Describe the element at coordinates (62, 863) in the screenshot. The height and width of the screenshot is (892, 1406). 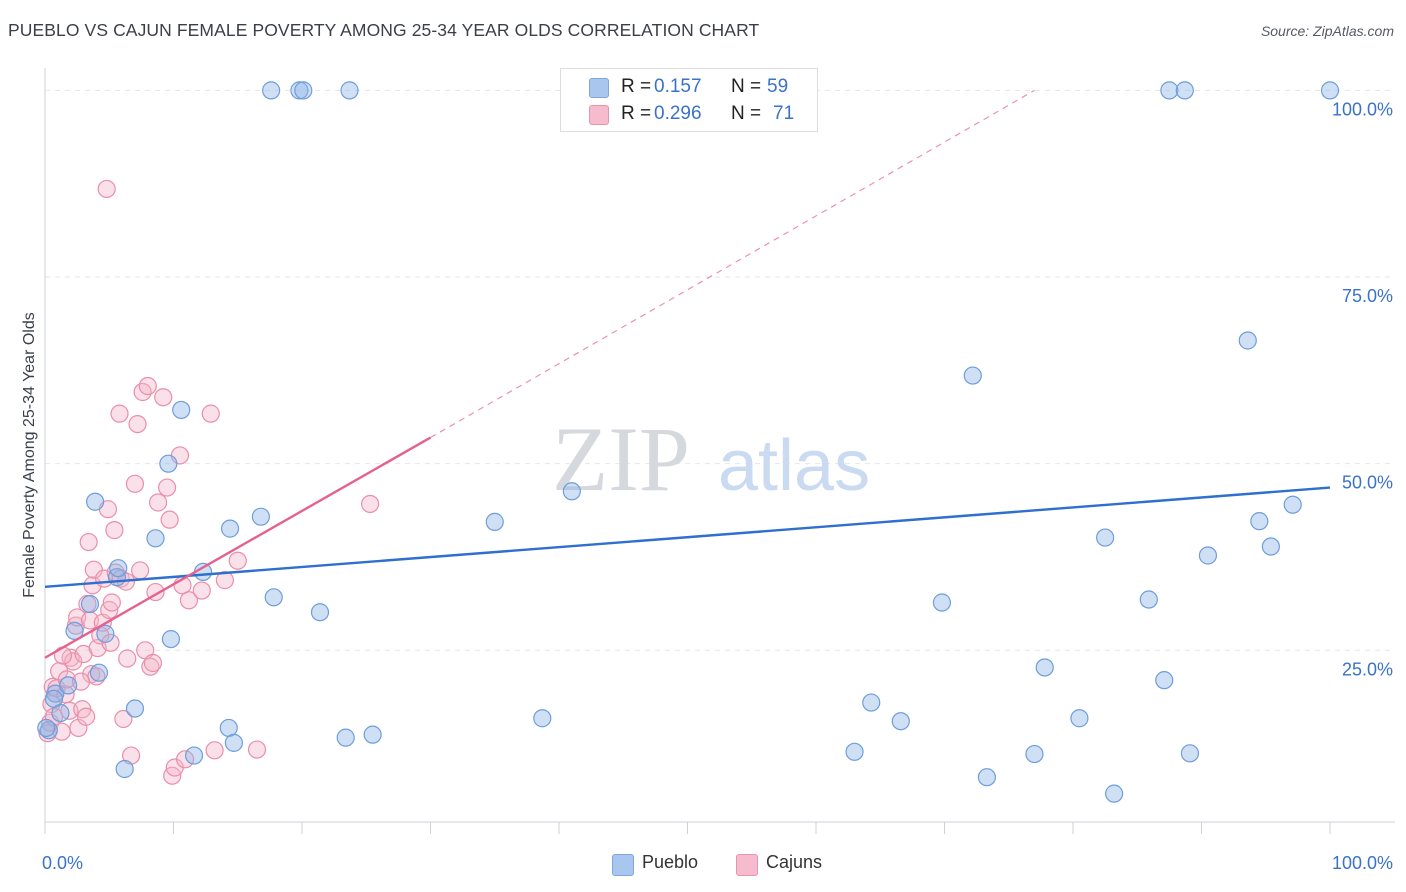
I see `x-tick-label-min: 0.0%` at that location.